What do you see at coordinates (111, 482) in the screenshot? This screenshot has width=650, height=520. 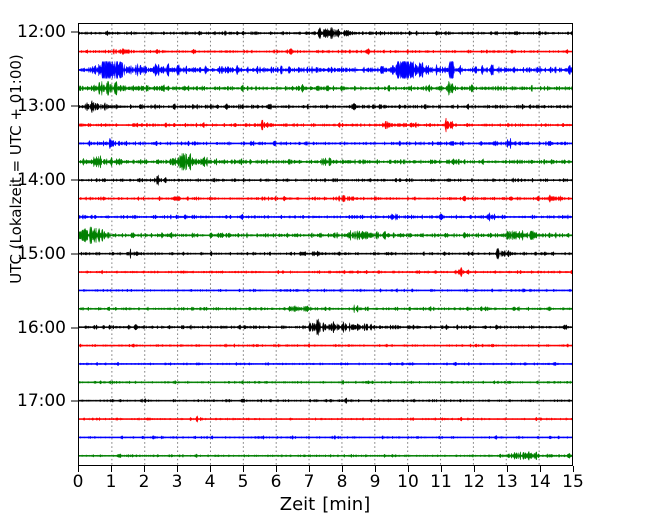 I see `x-tick-label: 1` at bounding box center [111, 482].